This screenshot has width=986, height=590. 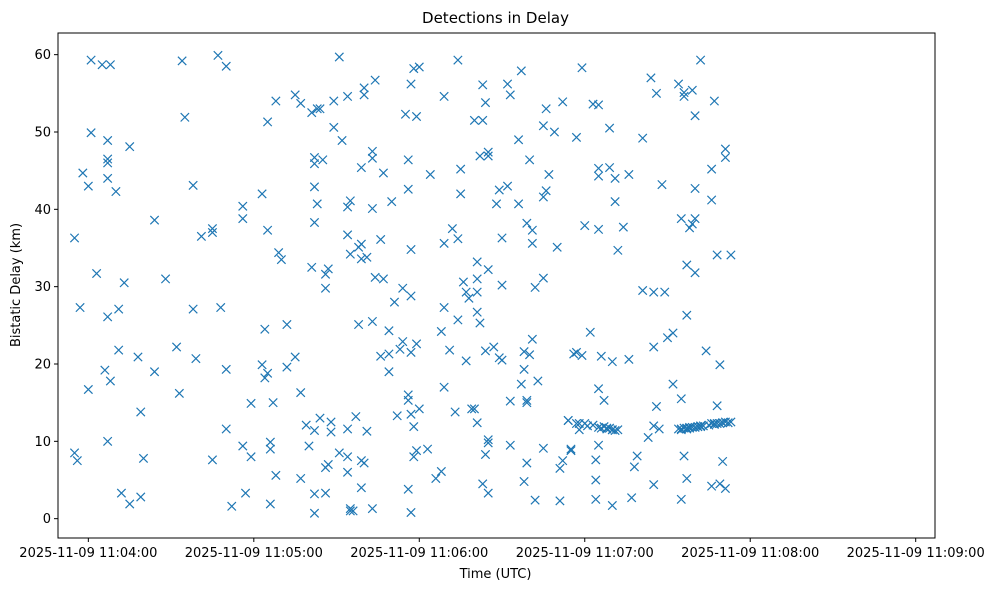 I want to click on y-axis-label-group: Bistatic Delay (km), so click(x=16, y=285).